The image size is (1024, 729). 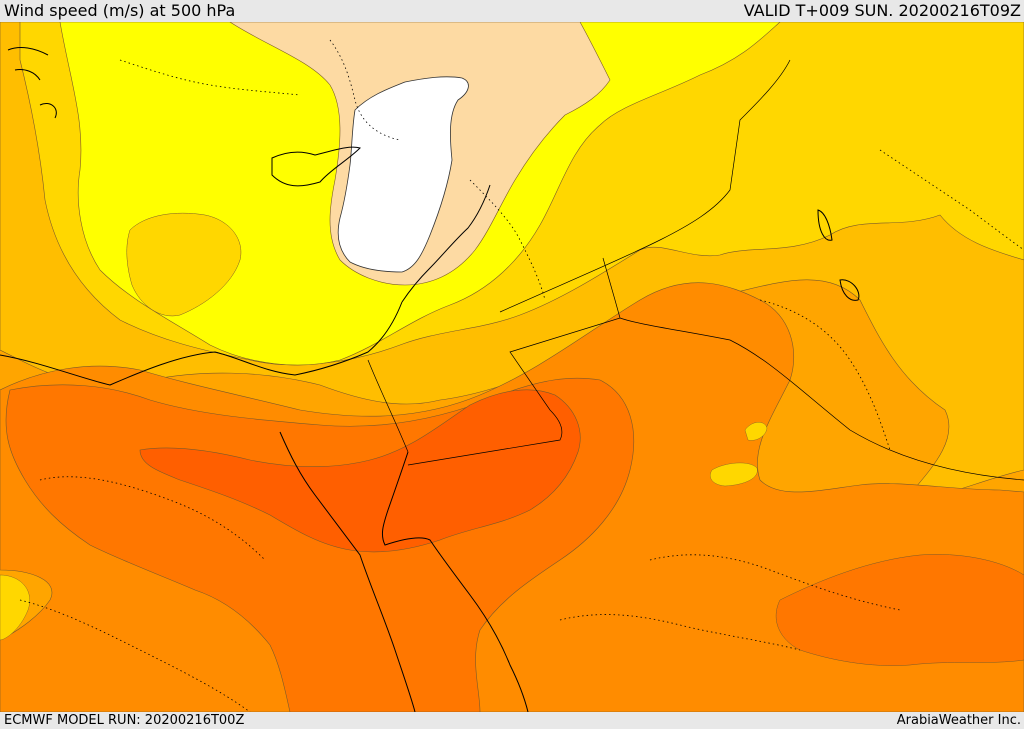 I want to click on credit-label: ArabiaWeather Inc., so click(x=958, y=720).